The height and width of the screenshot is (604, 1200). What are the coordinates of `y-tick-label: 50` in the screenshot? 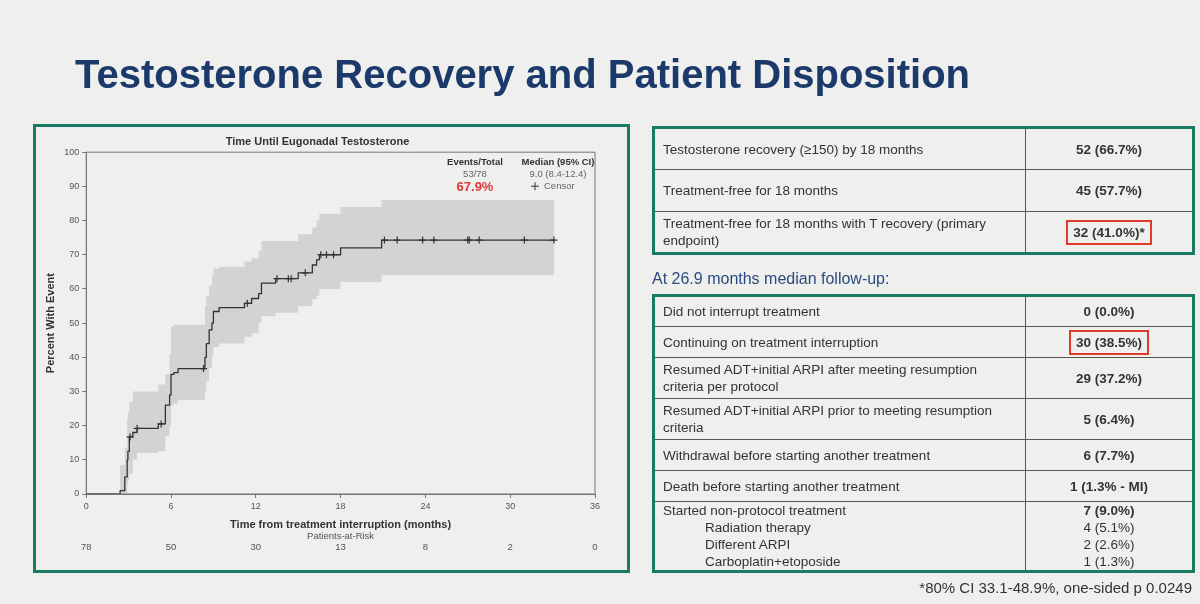 It's located at (74, 322).